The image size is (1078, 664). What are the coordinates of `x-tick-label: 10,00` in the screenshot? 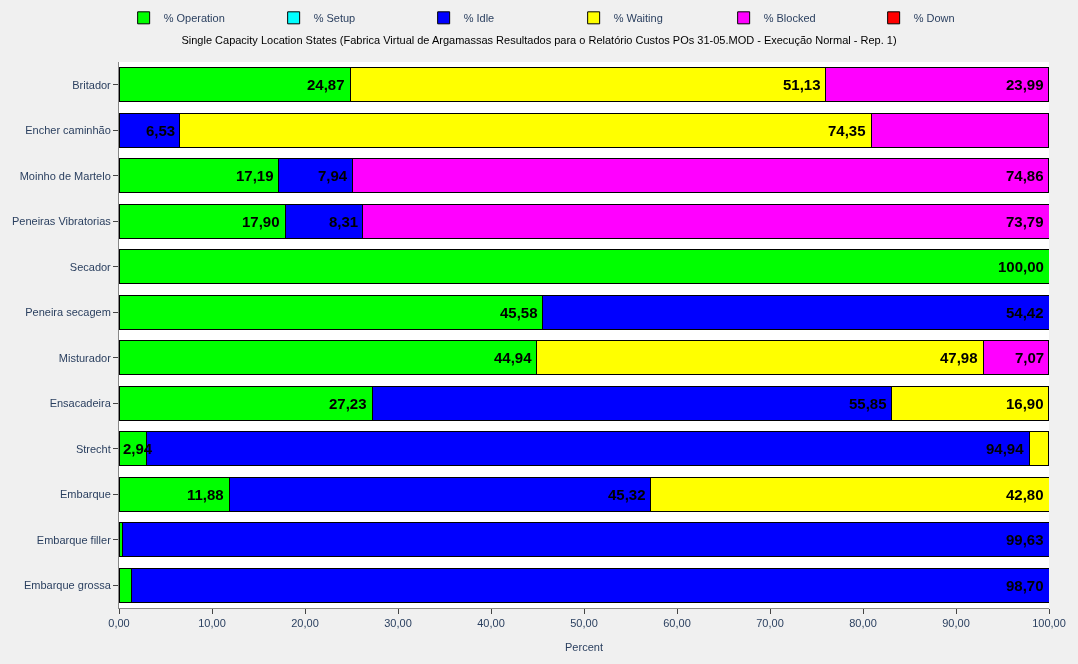 It's located at (212, 623).